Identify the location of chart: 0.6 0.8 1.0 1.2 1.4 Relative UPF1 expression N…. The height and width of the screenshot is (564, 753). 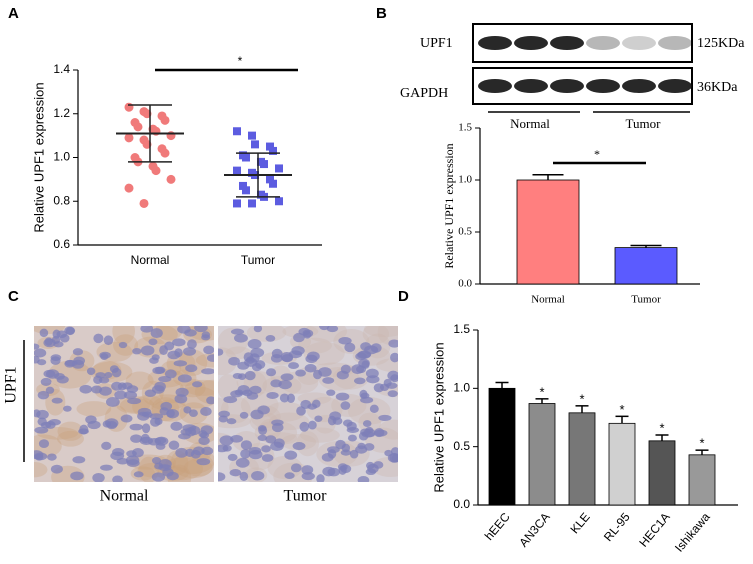
(176, 160).